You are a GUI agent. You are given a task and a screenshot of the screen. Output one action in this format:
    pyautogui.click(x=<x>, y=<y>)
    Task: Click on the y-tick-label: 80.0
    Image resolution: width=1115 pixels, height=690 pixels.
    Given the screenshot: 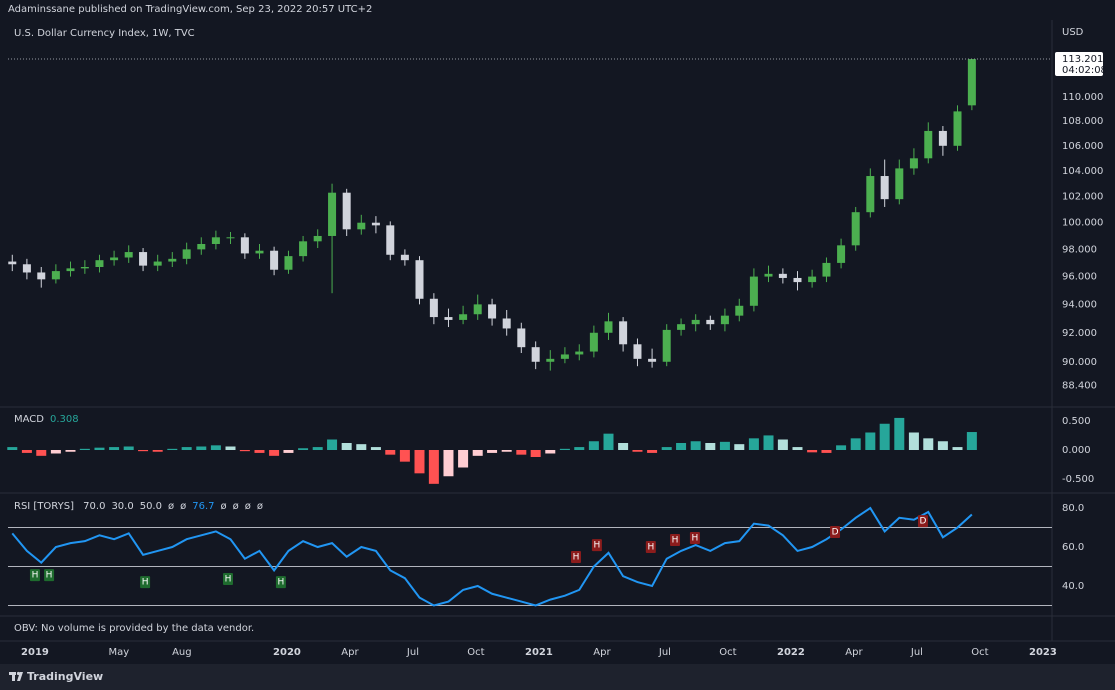 What is the action you would take?
    pyautogui.click(x=1073, y=508)
    